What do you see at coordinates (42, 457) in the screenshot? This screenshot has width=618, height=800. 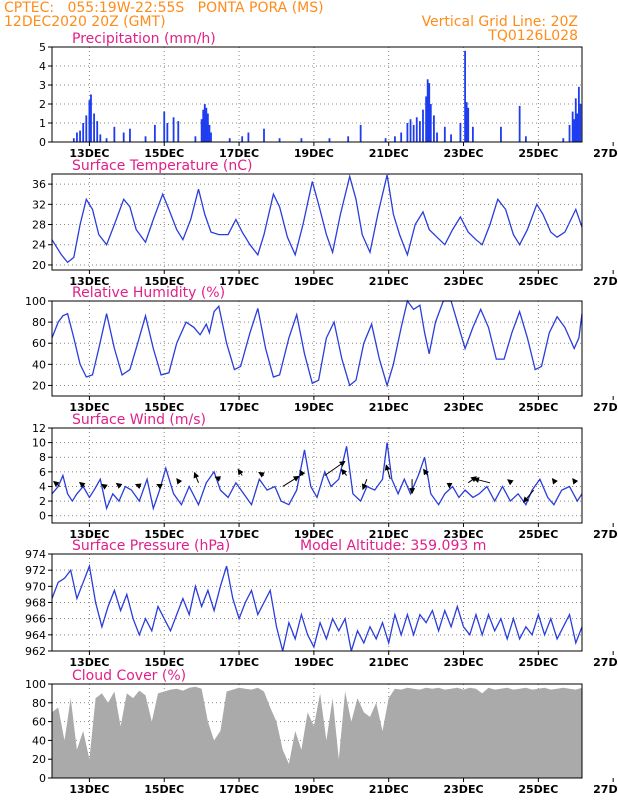 I see `ytick-label: 8` at bounding box center [42, 457].